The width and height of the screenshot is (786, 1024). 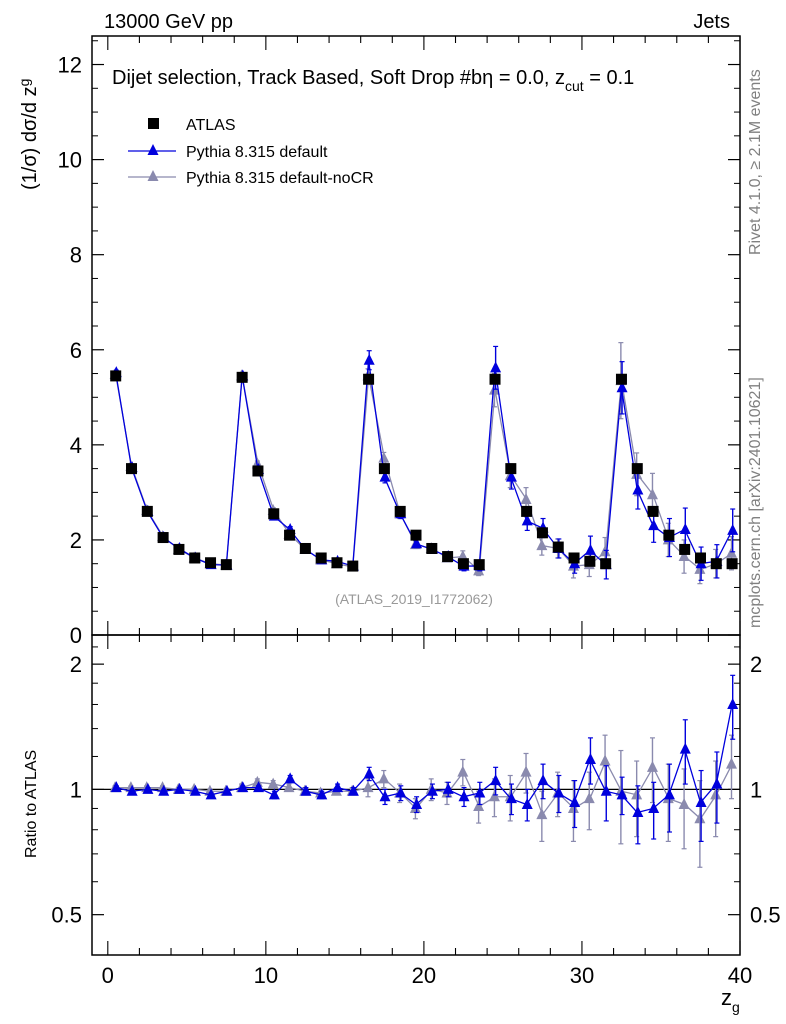 What do you see at coordinates (711, 22) in the screenshot?
I see `jets-title: Jets` at bounding box center [711, 22].